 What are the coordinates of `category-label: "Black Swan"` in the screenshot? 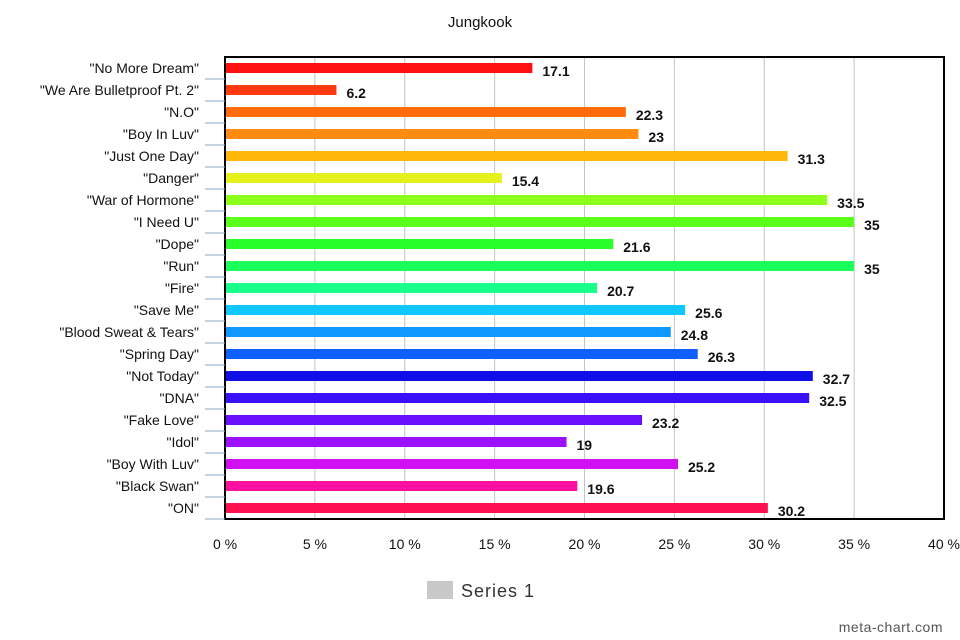 It's located at (157, 486).